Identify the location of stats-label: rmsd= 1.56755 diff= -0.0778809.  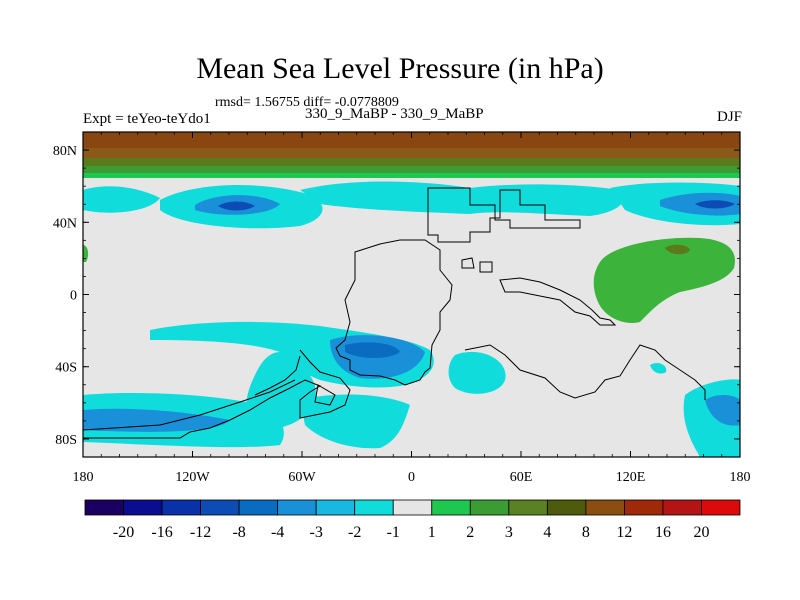
(307, 102).